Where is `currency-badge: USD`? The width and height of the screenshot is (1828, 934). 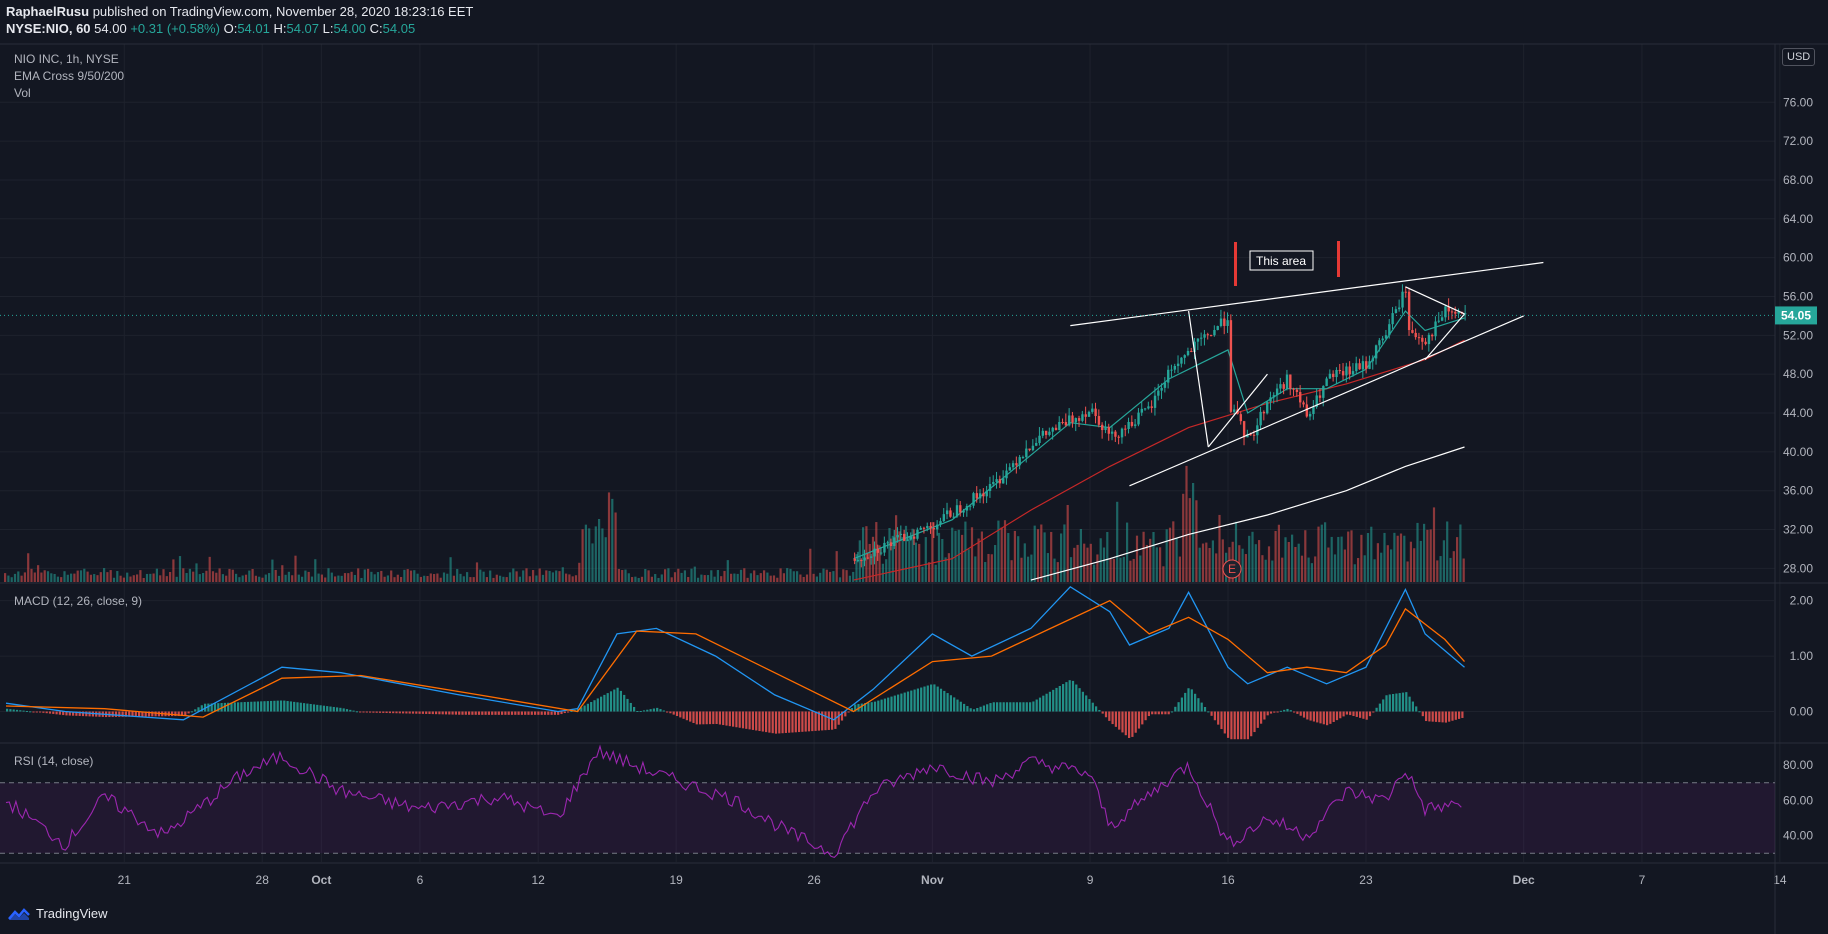 currency-badge: USD is located at coordinates (1799, 57).